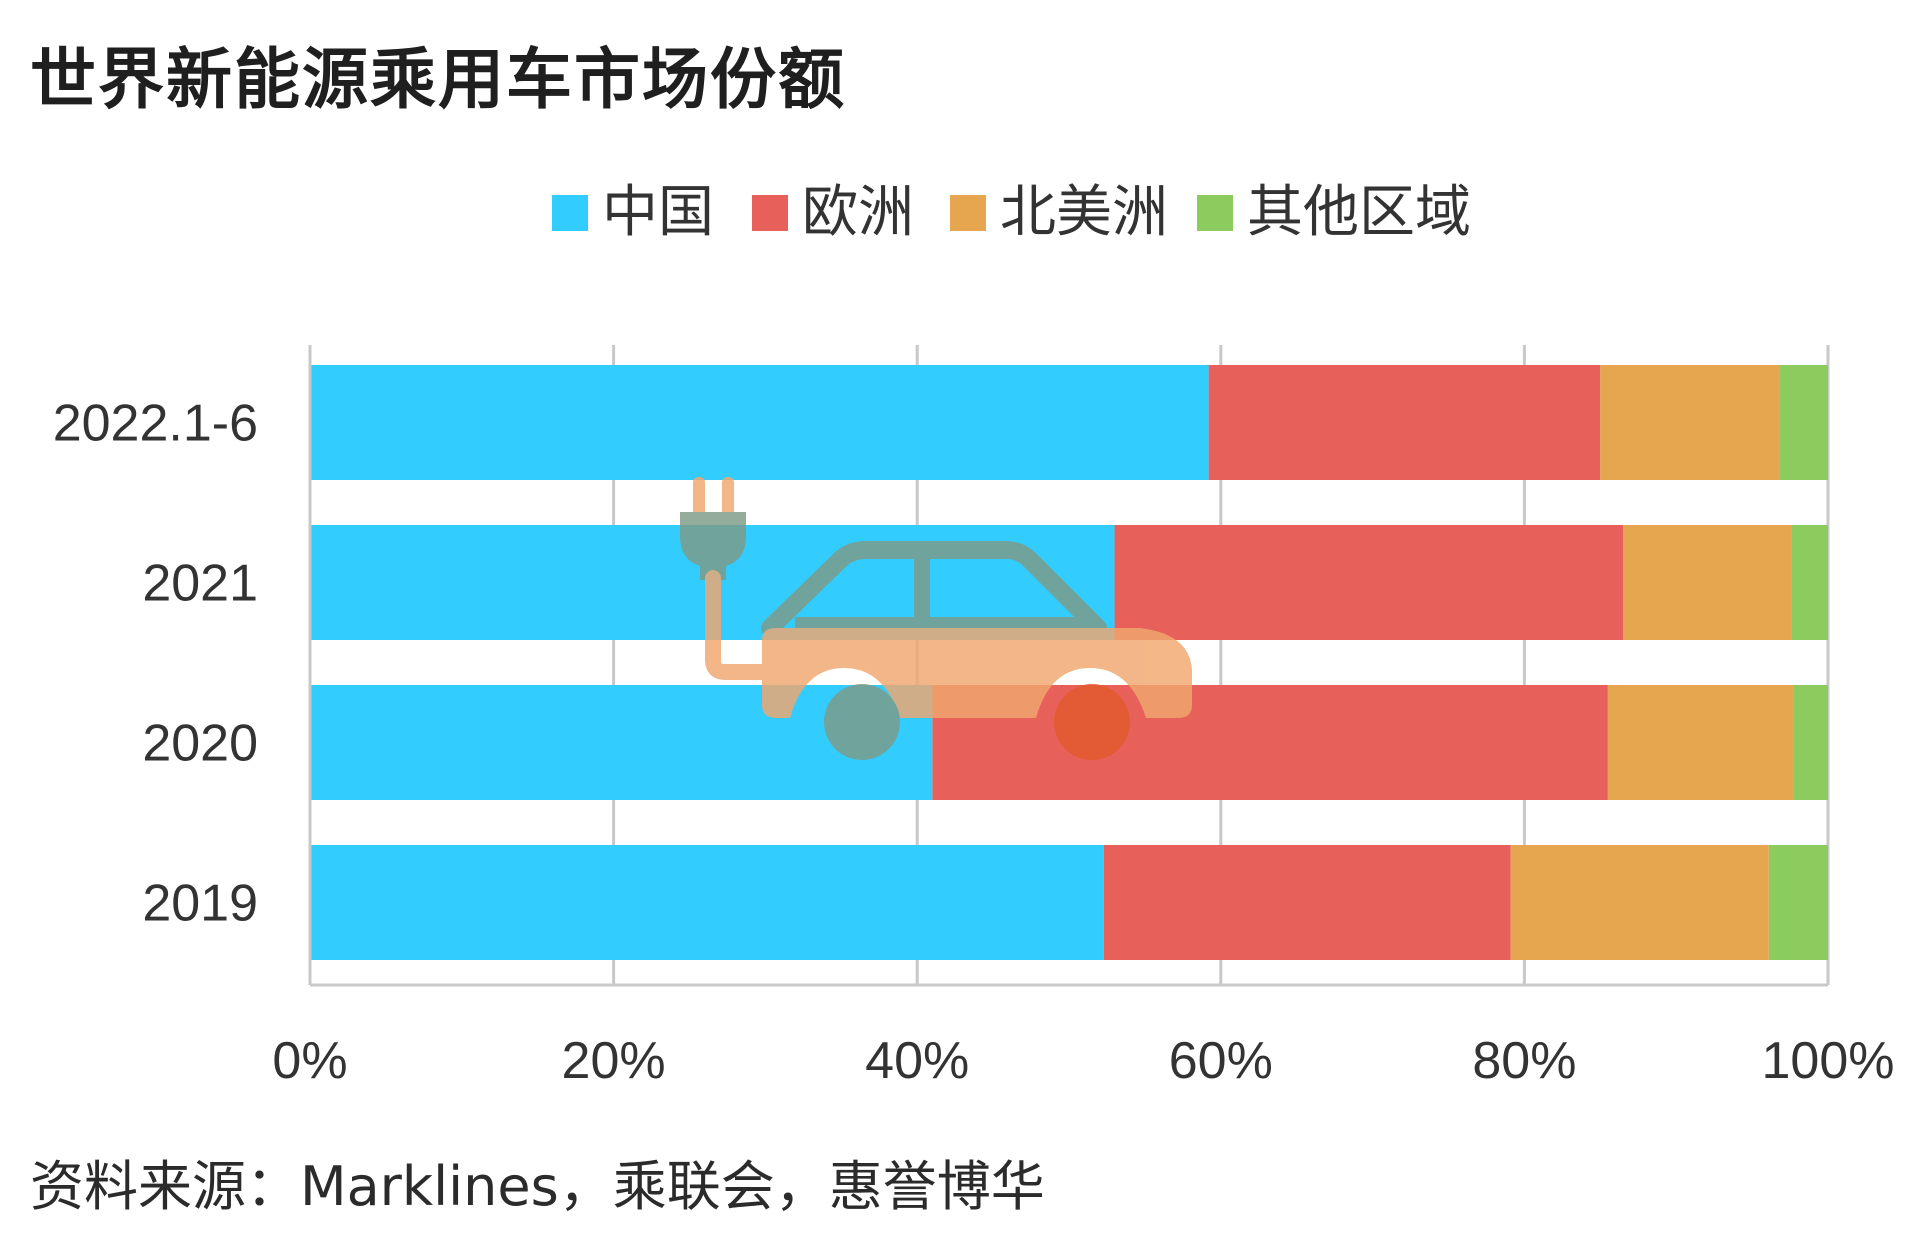  Describe the element at coordinates (713, 546) in the screenshot. I see `plug-head` at that location.